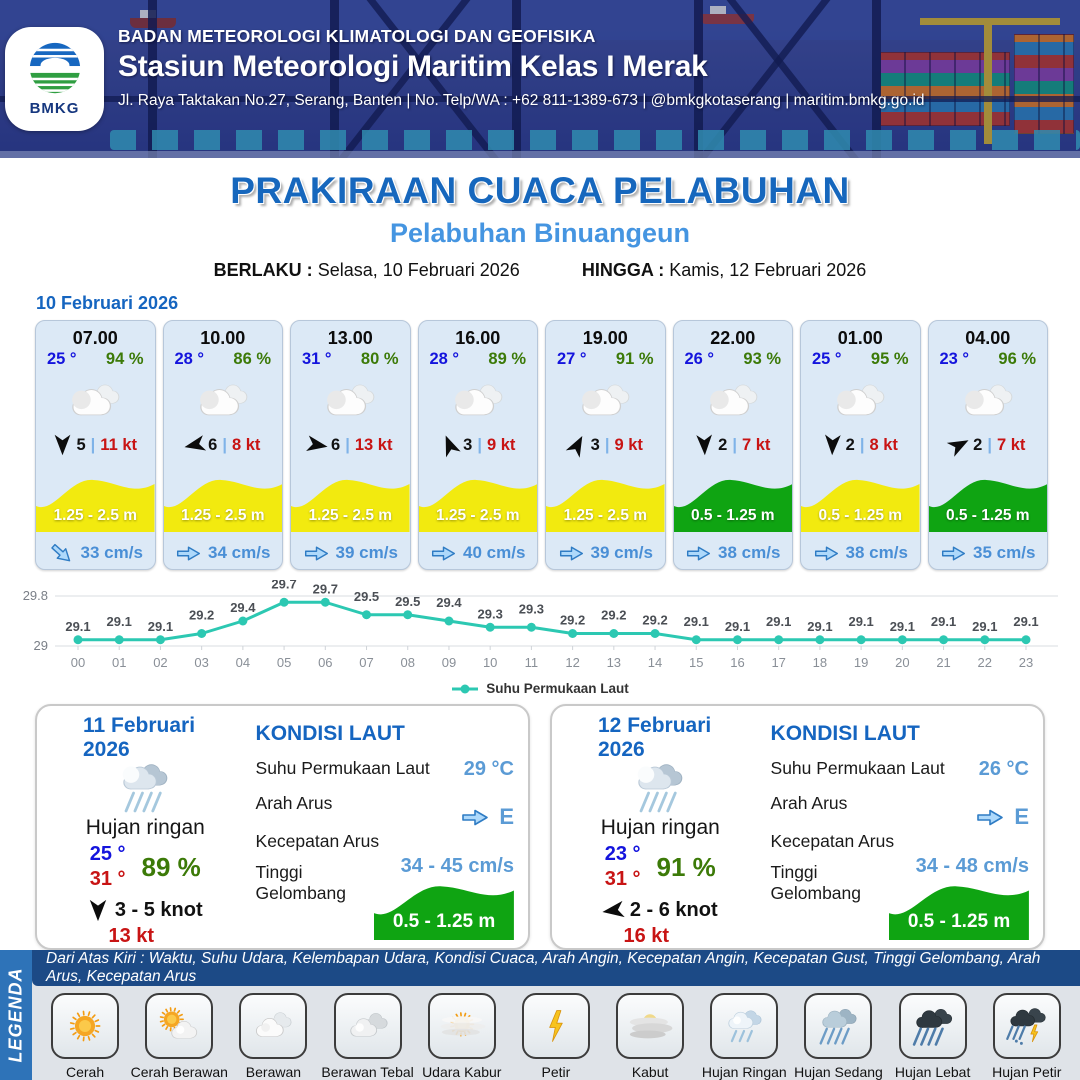 The width and height of the screenshot is (1080, 1080). What do you see at coordinates (317, 841) in the screenshot?
I see `current-speed-label: Kecepatan Arus` at bounding box center [317, 841].